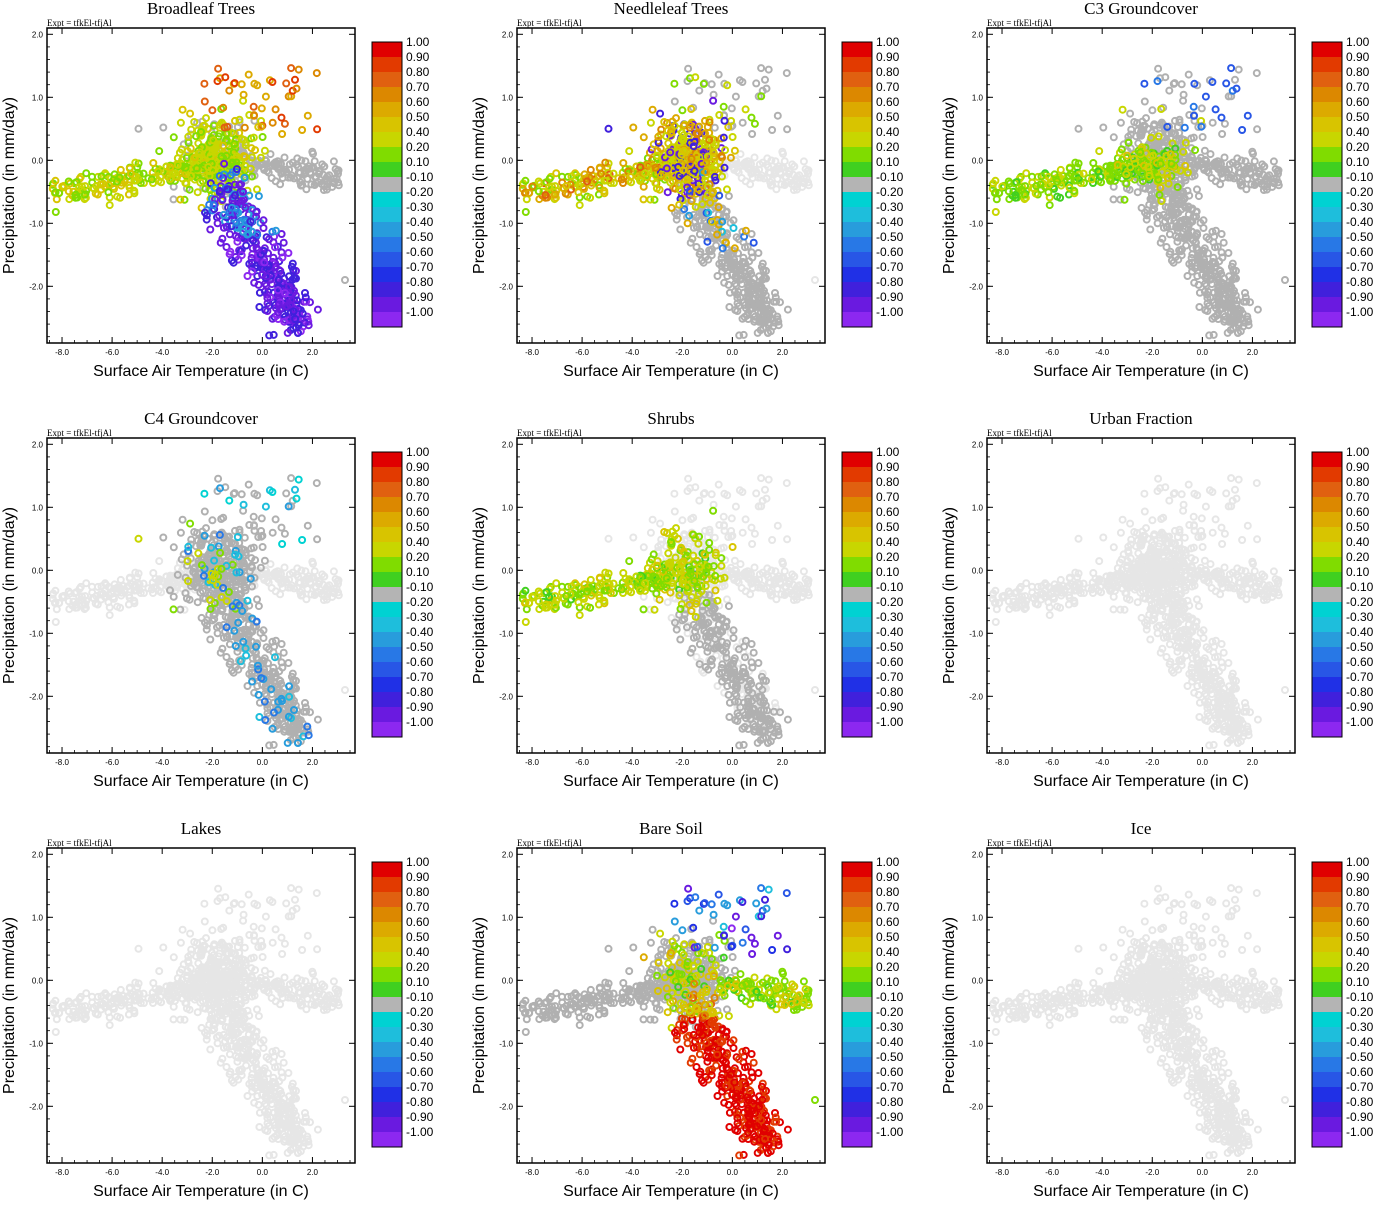 Image resolution: width=1373 pixels, height=1205 pixels. Describe the element at coordinates (420, 252) in the screenshot. I see `colorbar-label: -0.60` at that location.